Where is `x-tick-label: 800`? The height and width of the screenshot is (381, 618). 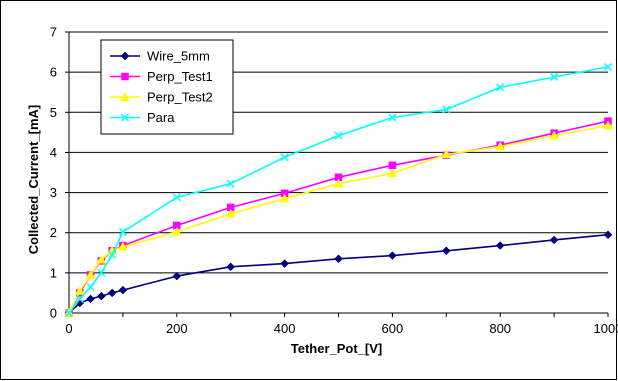
x-tick-label: 800 is located at coordinates (500, 328).